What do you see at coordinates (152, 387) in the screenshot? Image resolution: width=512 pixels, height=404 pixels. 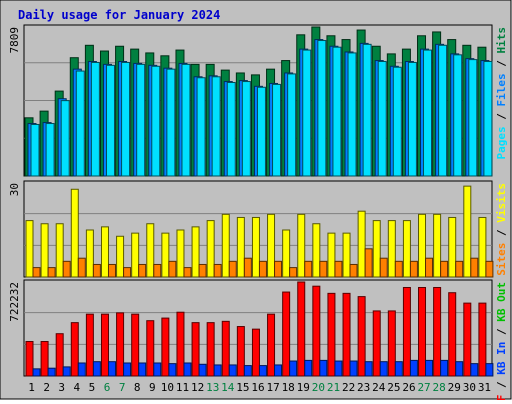 I see `x-tick-label: 9` at bounding box center [152, 387].